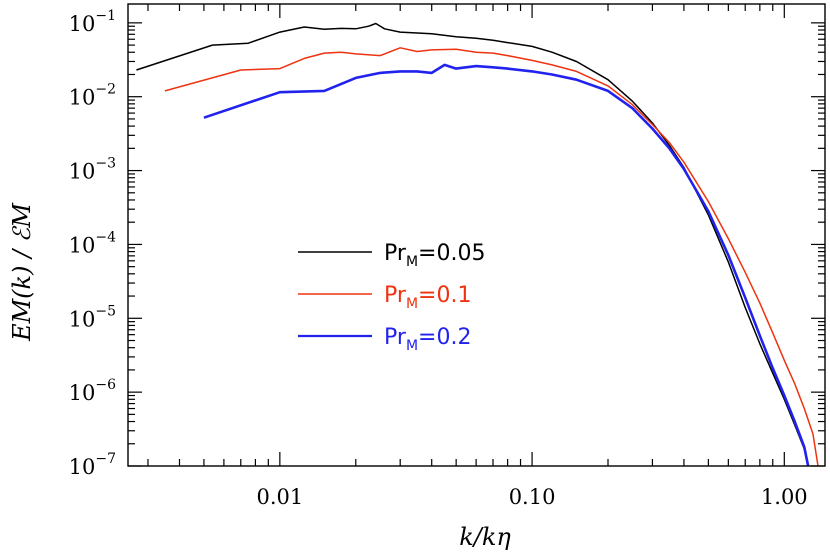 This screenshot has height=554, width=830. I want to click on y-tick-label: 10⁻⁴, so click(92, 243).